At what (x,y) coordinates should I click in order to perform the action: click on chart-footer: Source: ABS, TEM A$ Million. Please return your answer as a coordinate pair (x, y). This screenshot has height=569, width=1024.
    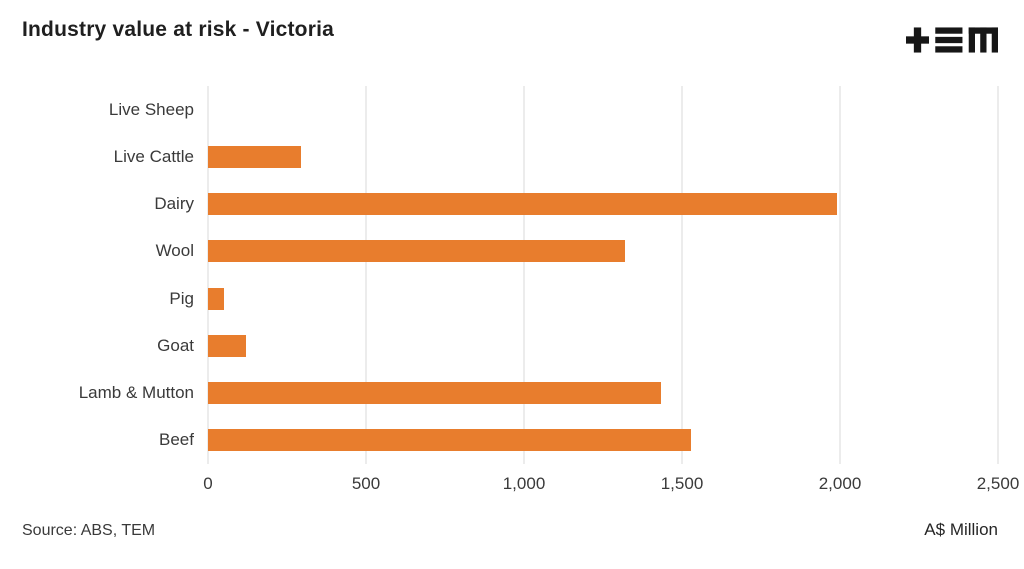
    Looking at the image, I should click on (510, 530).